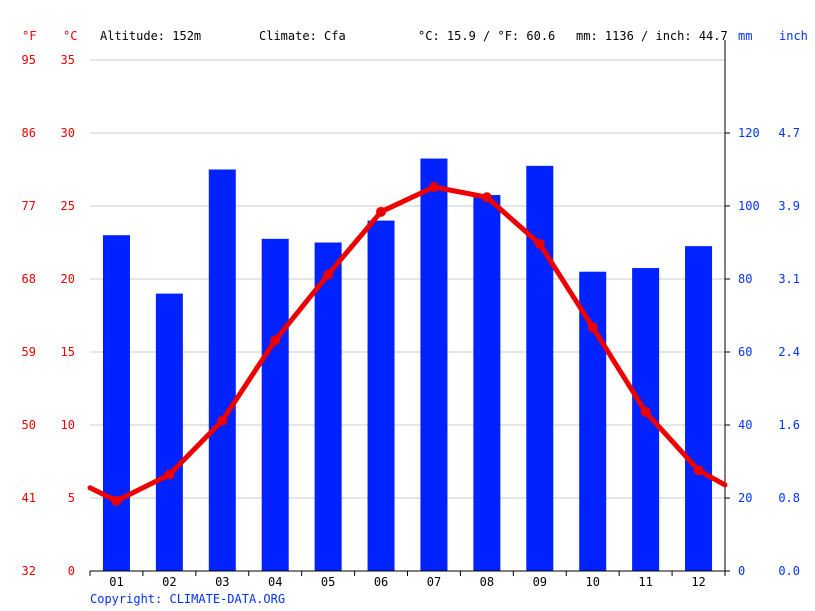 This screenshot has width=815, height=611. I want to click on tick-label-c: 10, so click(68, 425).